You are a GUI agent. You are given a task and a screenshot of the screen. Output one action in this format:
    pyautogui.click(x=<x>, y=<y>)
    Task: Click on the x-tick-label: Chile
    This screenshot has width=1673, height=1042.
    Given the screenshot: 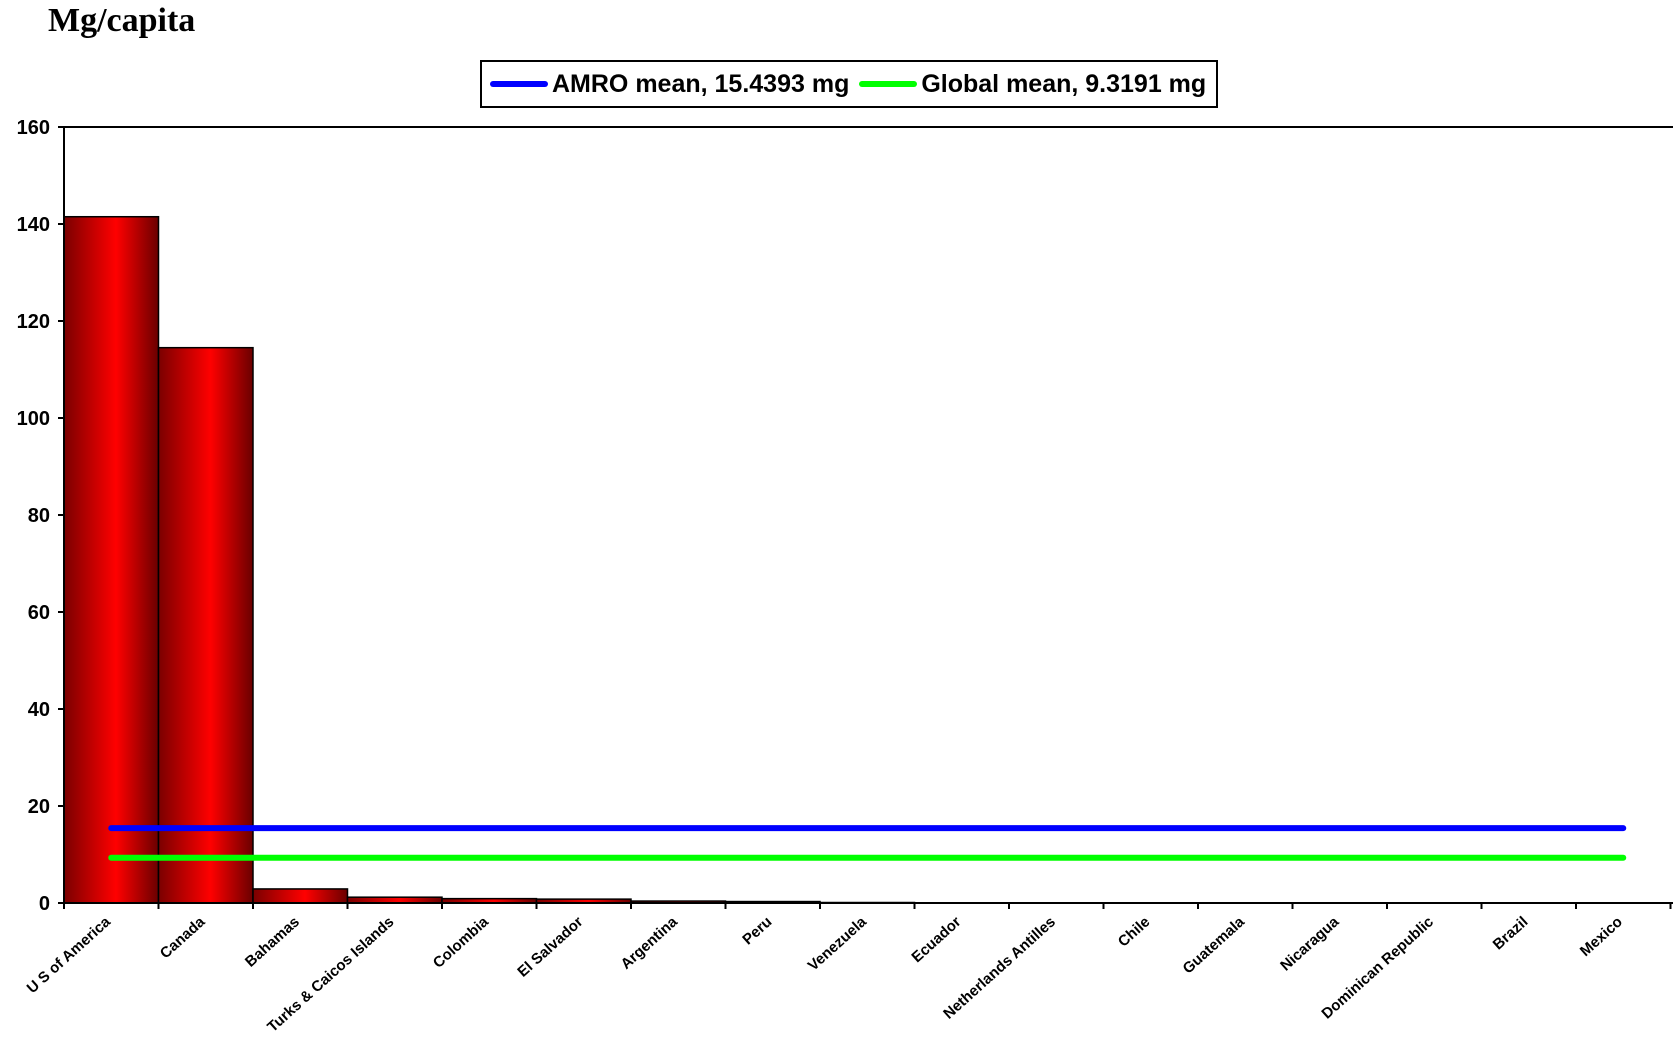 What is the action you would take?
    pyautogui.click(x=1134, y=931)
    